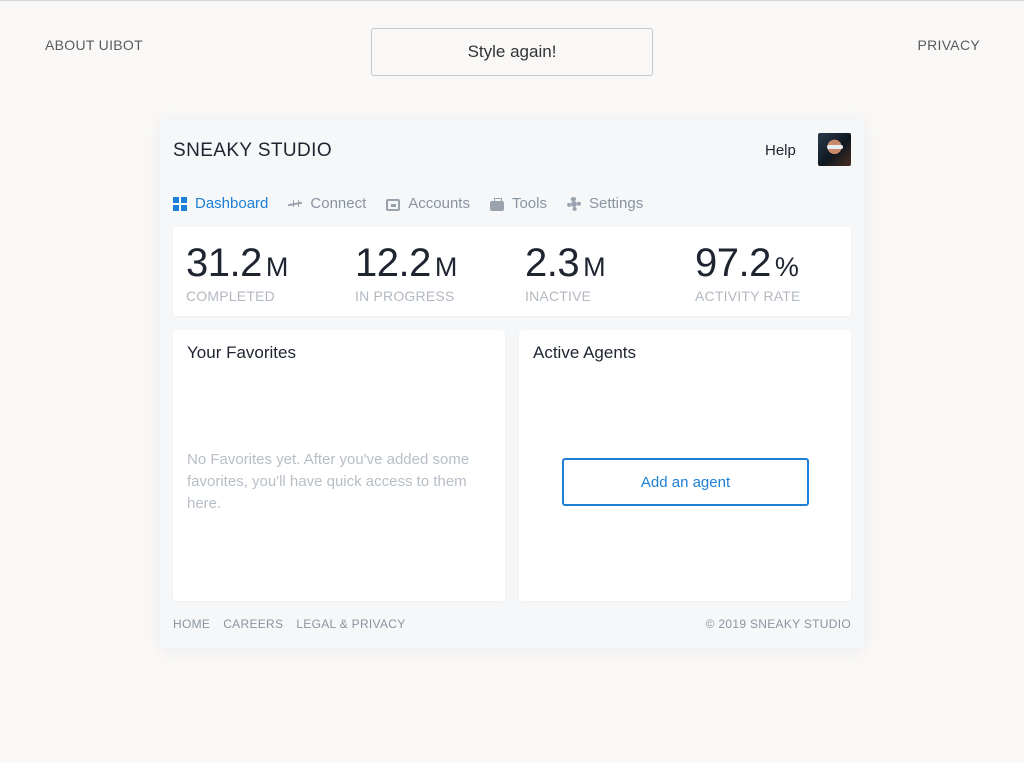 The height and width of the screenshot is (763, 1024). I want to click on stat-value: 31.2, so click(224, 263).